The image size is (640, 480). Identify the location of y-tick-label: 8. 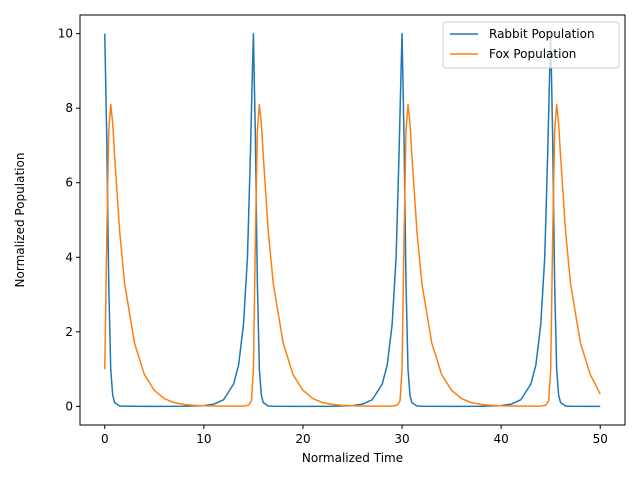
(69, 108).